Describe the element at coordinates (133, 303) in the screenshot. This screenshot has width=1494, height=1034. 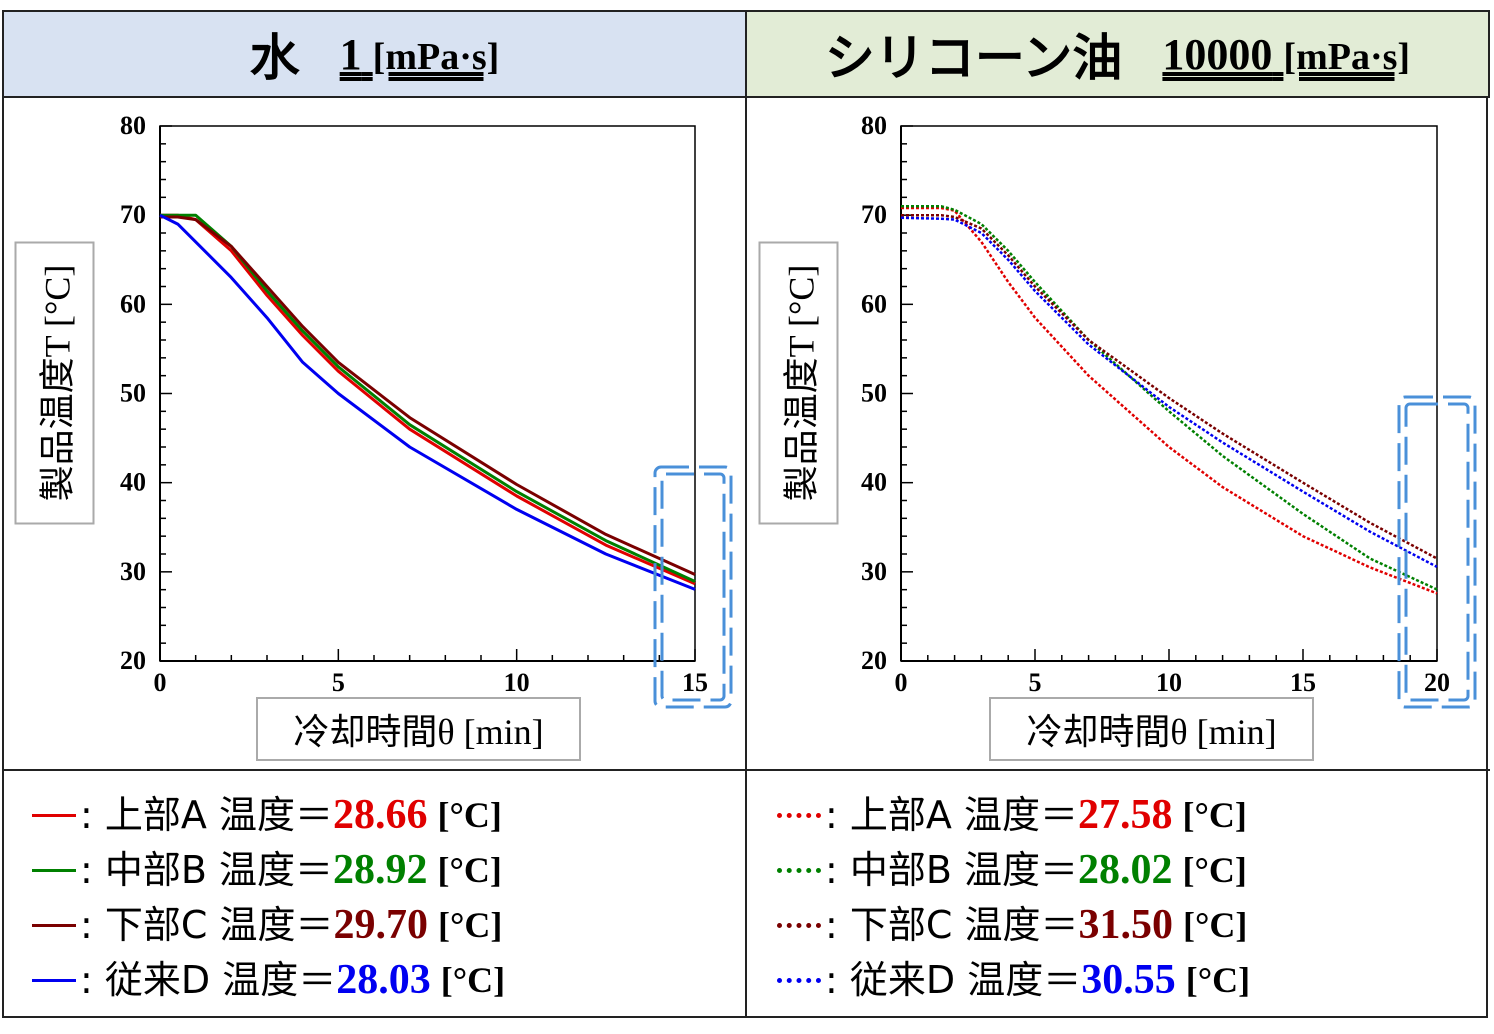
I see `y-tick-label: 60` at that location.